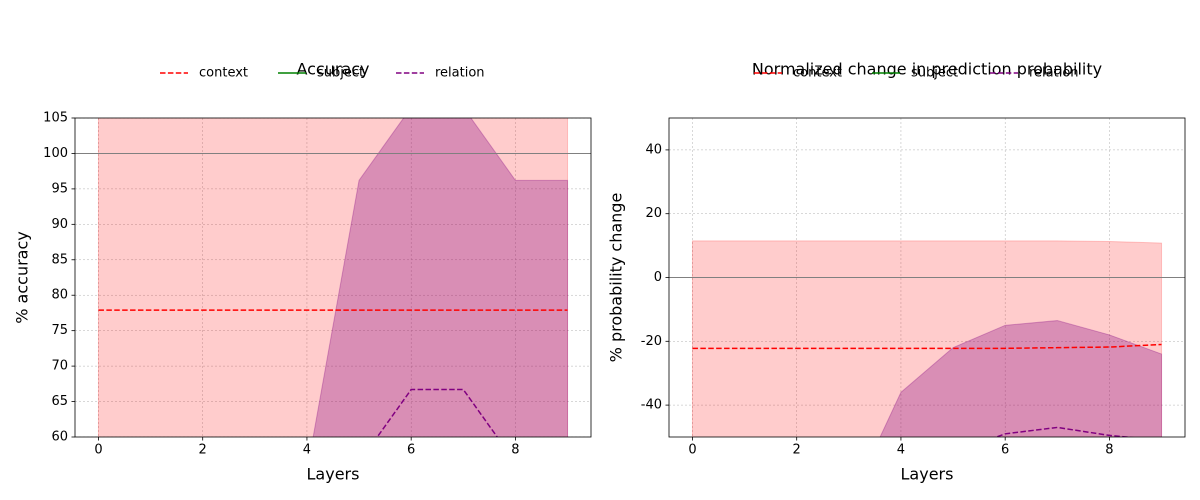 This screenshot has height=500, width=1200. Describe the element at coordinates (616, 278) in the screenshot. I see `y-axis-label: % probability change` at that location.